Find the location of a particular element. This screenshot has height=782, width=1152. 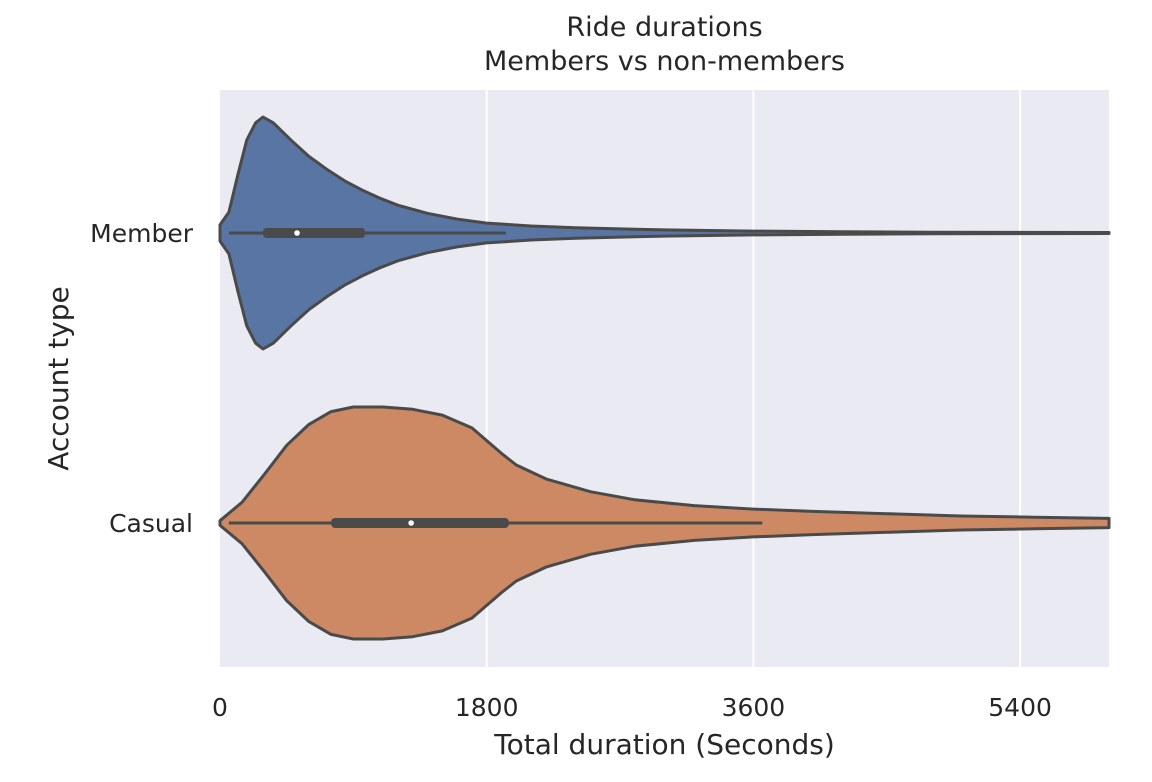

chart-title: Ride durations is located at coordinates (664, 27).